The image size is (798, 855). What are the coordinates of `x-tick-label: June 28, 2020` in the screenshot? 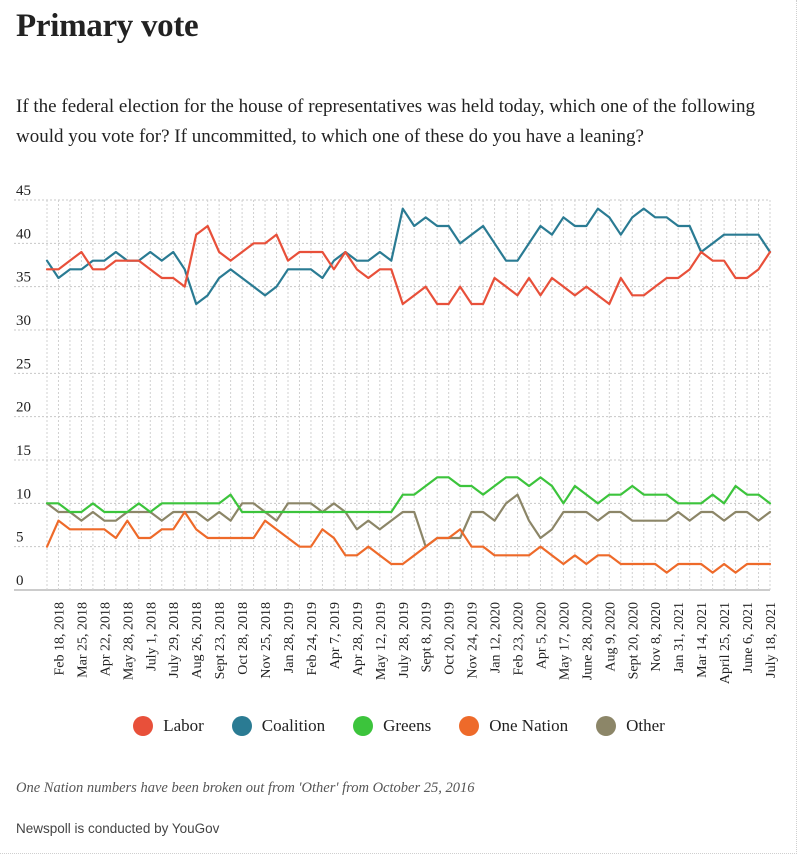 It's located at (587, 641).